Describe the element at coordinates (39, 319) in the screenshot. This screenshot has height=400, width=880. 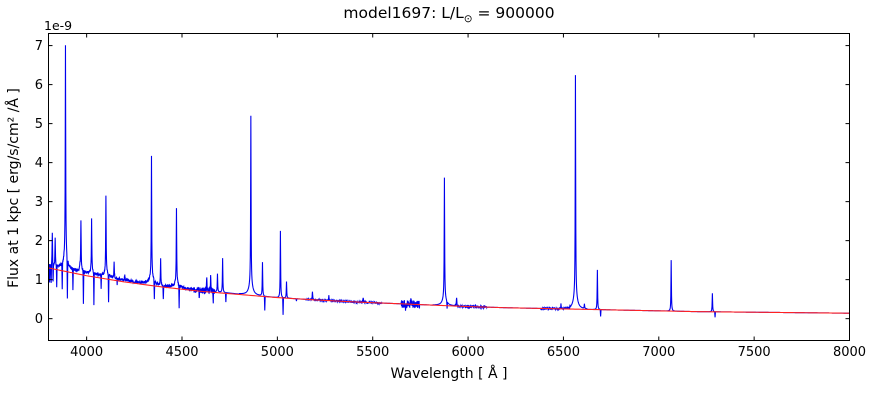
I see `y-tick-label: 0` at that location.